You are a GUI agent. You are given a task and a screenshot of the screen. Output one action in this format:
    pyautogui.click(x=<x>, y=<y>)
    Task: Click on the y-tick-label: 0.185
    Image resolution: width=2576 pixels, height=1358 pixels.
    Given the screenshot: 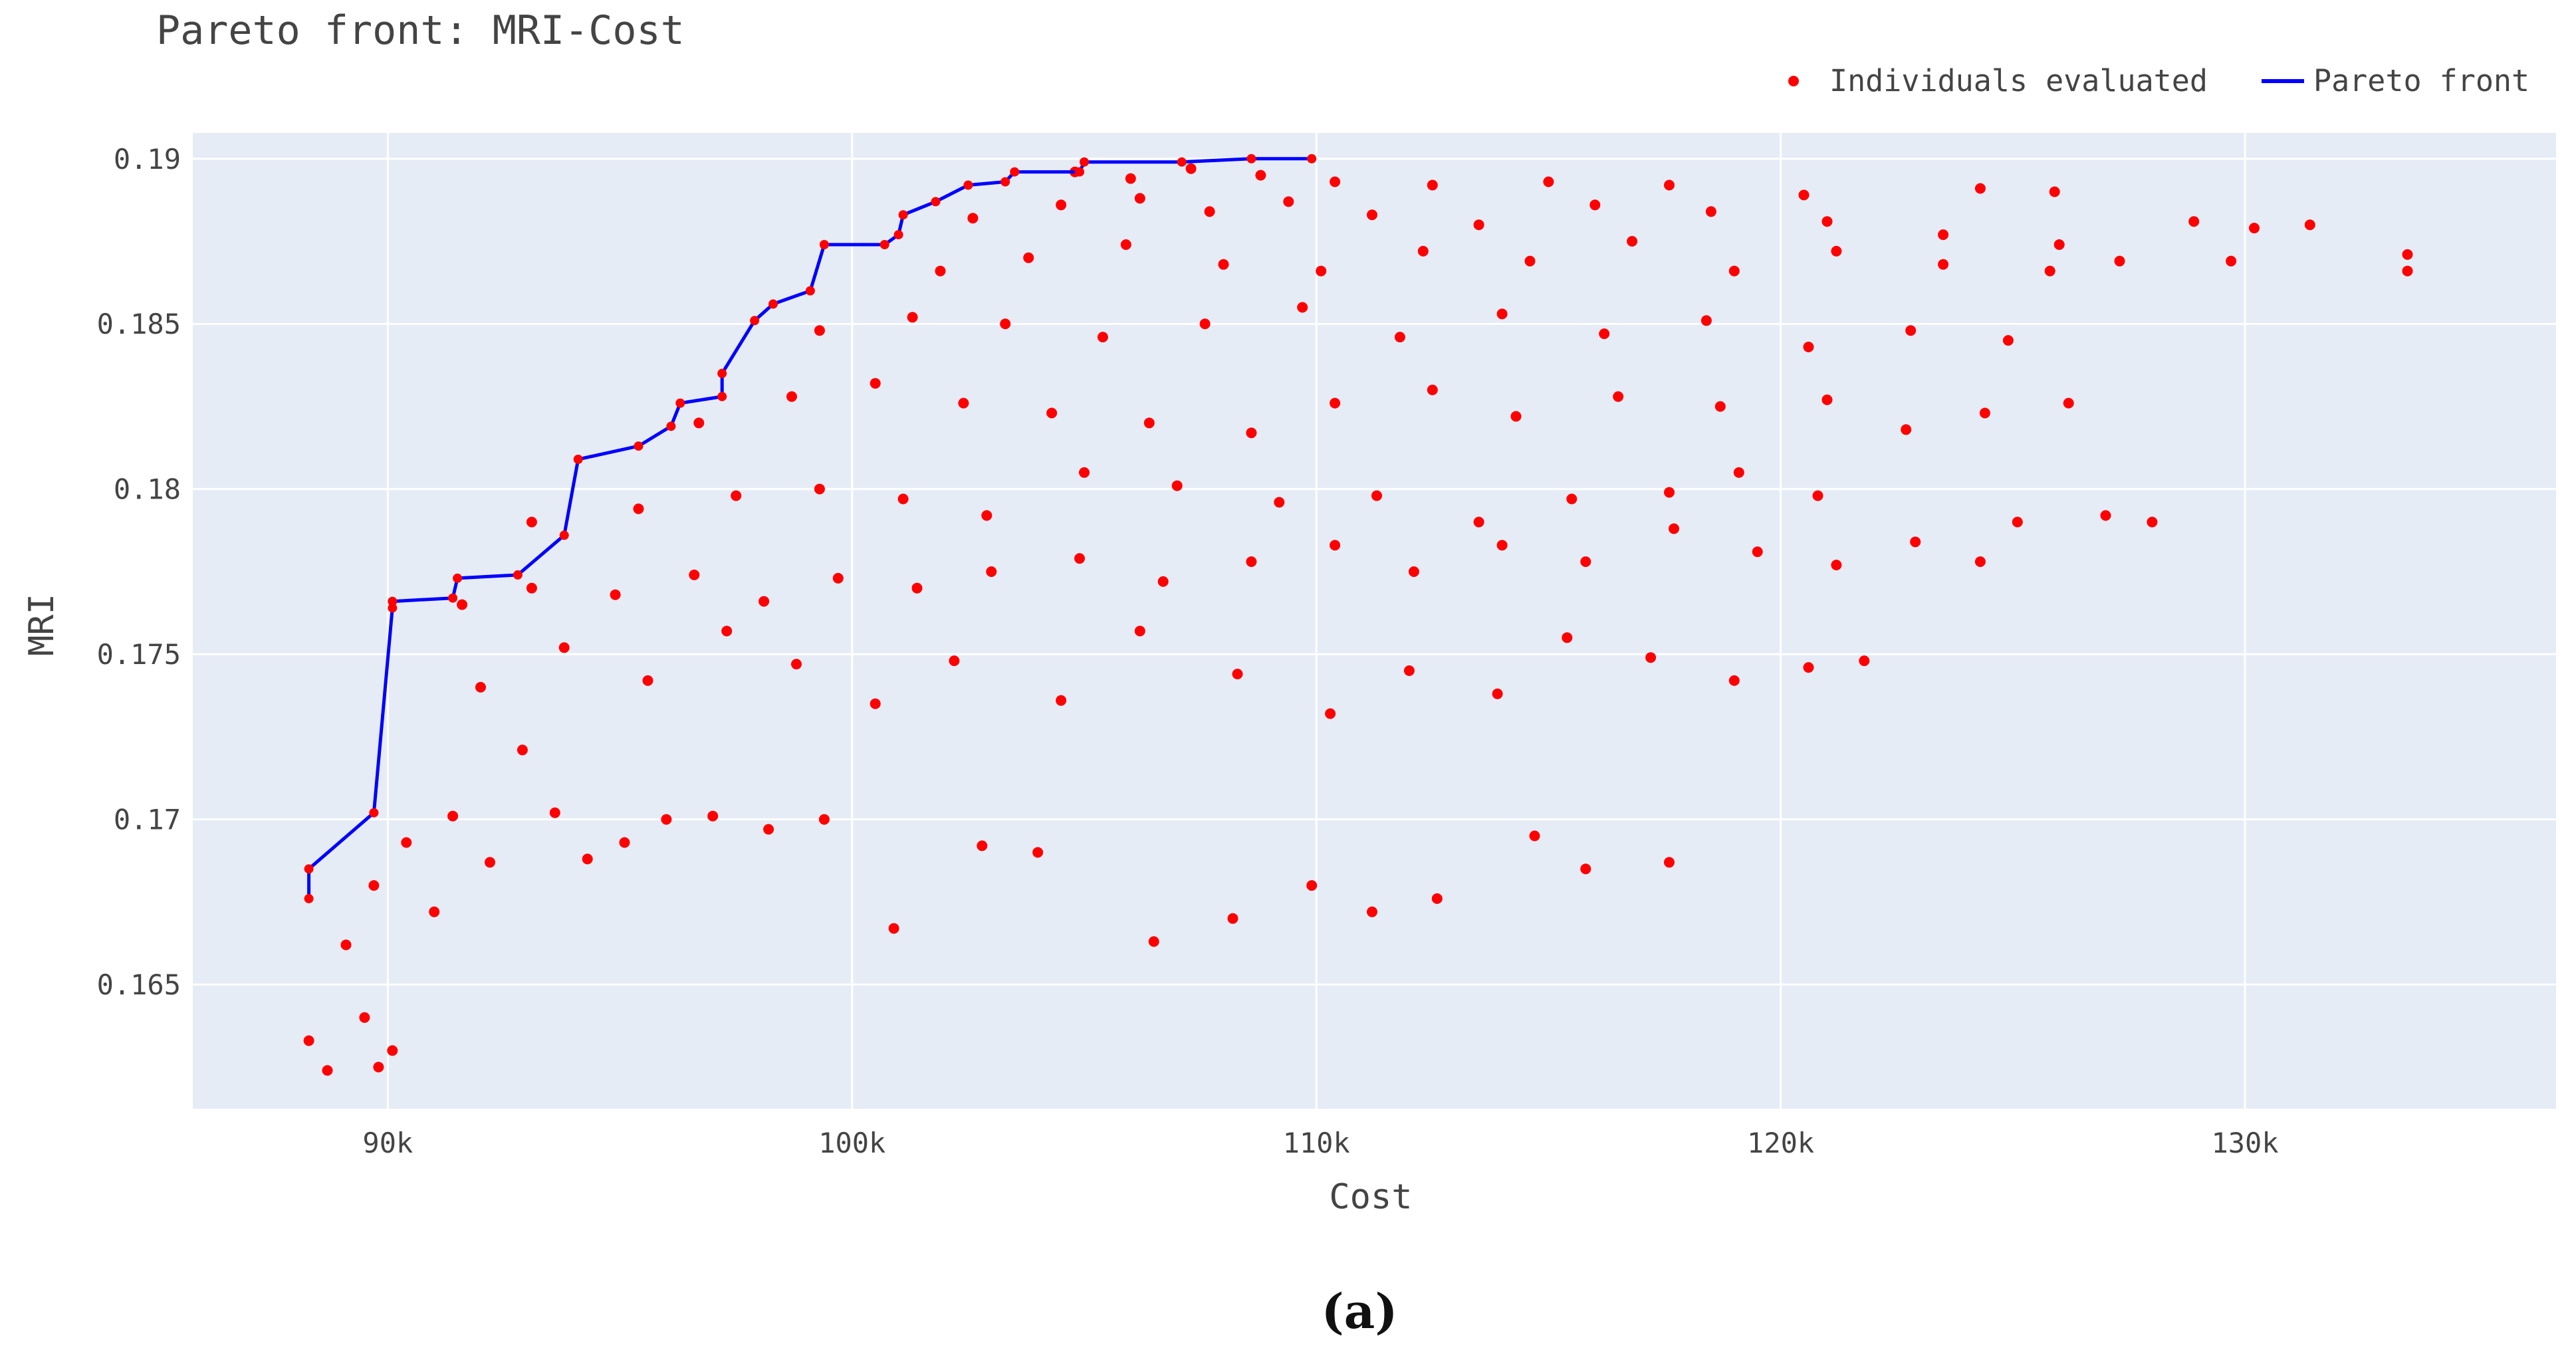 What is the action you would take?
    pyautogui.click(x=139, y=324)
    